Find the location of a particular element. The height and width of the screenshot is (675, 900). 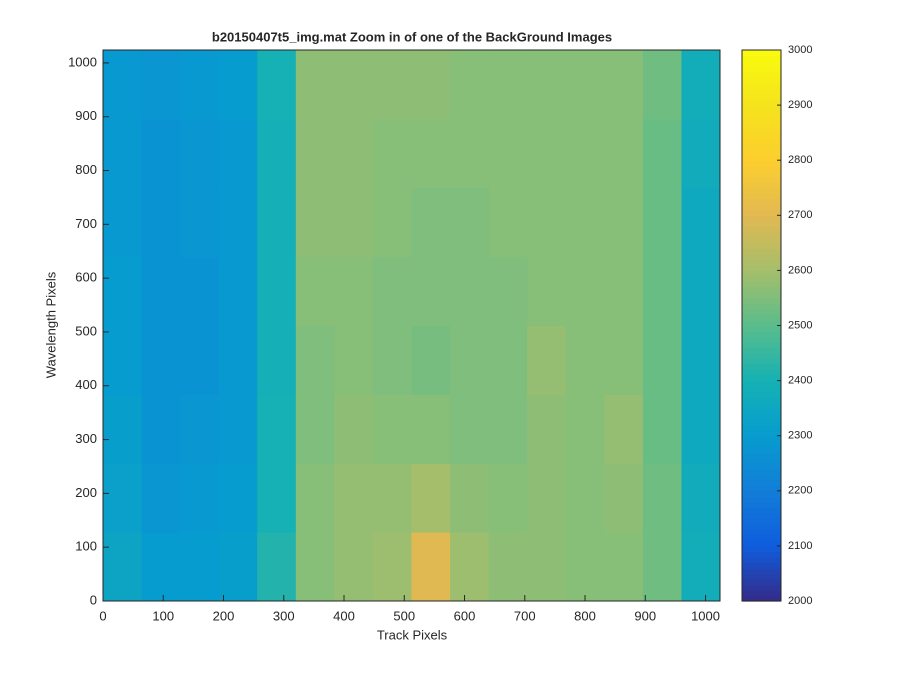

colorbar-tick-label: 3000 is located at coordinates (800, 50).